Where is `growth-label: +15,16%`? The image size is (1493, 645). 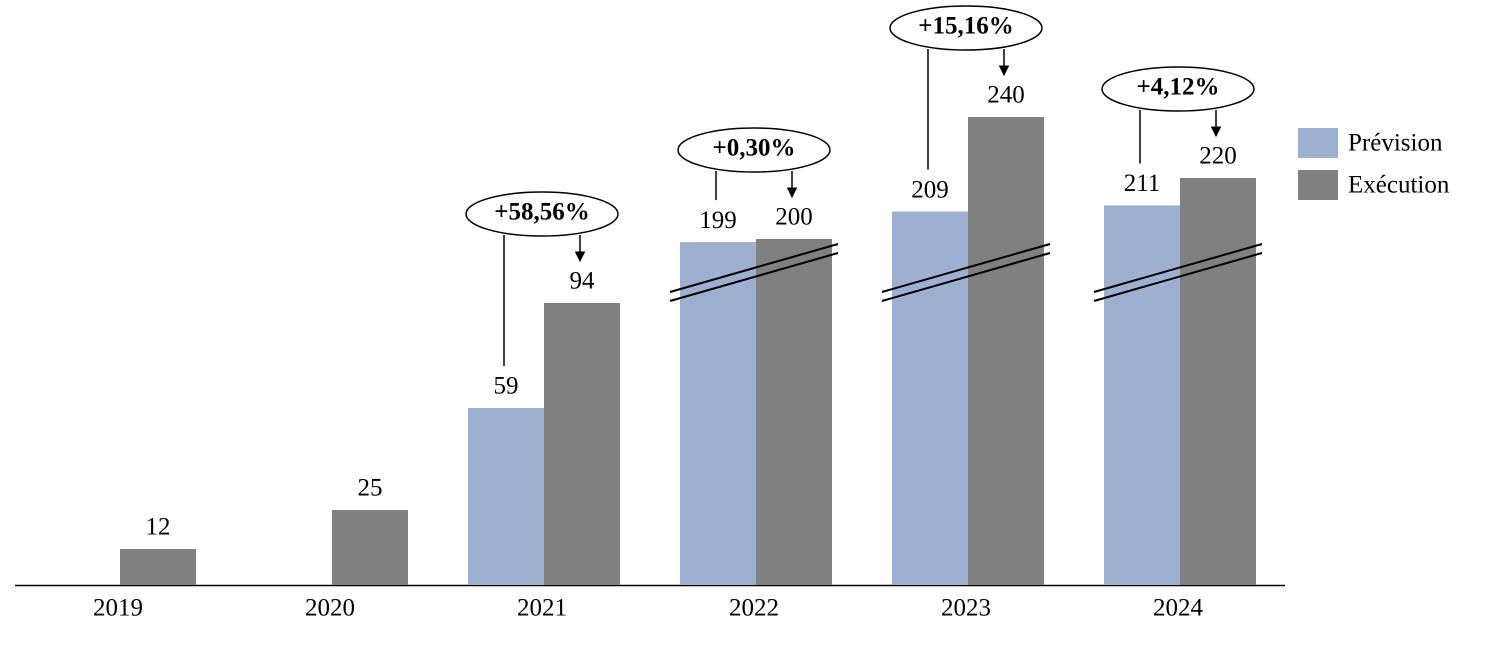 growth-label: +15,16% is located at coordinates (966, 26).